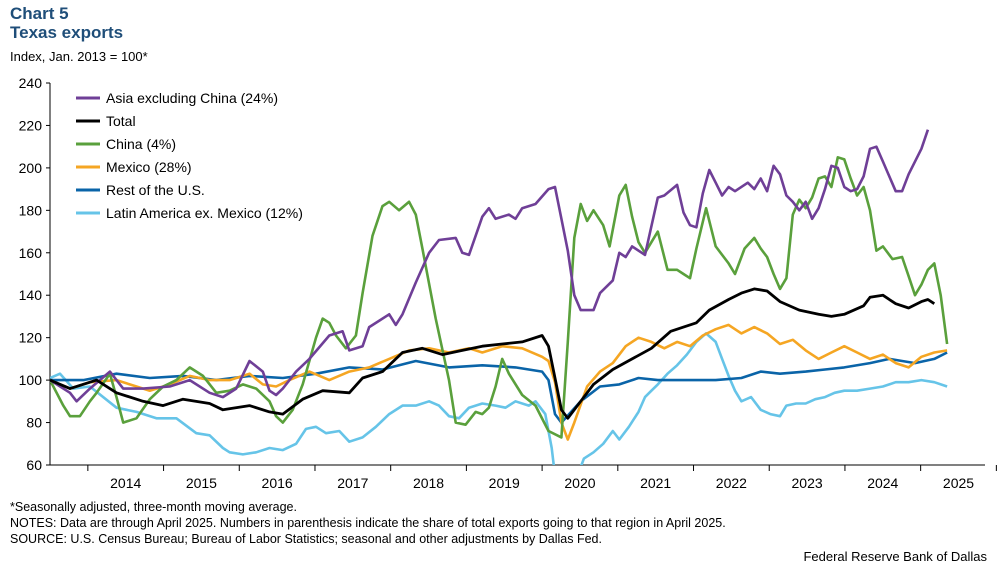 This screenshot has height=565, width=997. What do you see at coordinates (34, 465) in the screenshot?
I see `y-tick-label: 60` at bounding box center [34, 465].